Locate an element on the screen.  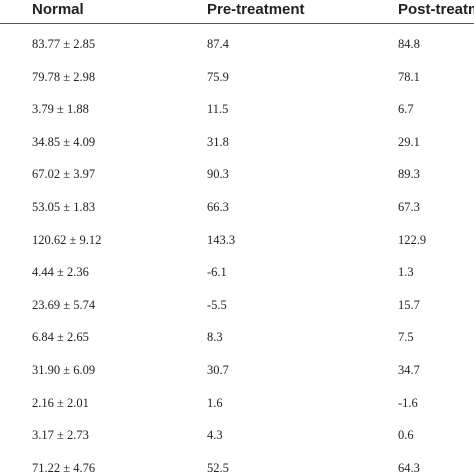
table-cell: 67.3 is located at coordinates (409, 207).